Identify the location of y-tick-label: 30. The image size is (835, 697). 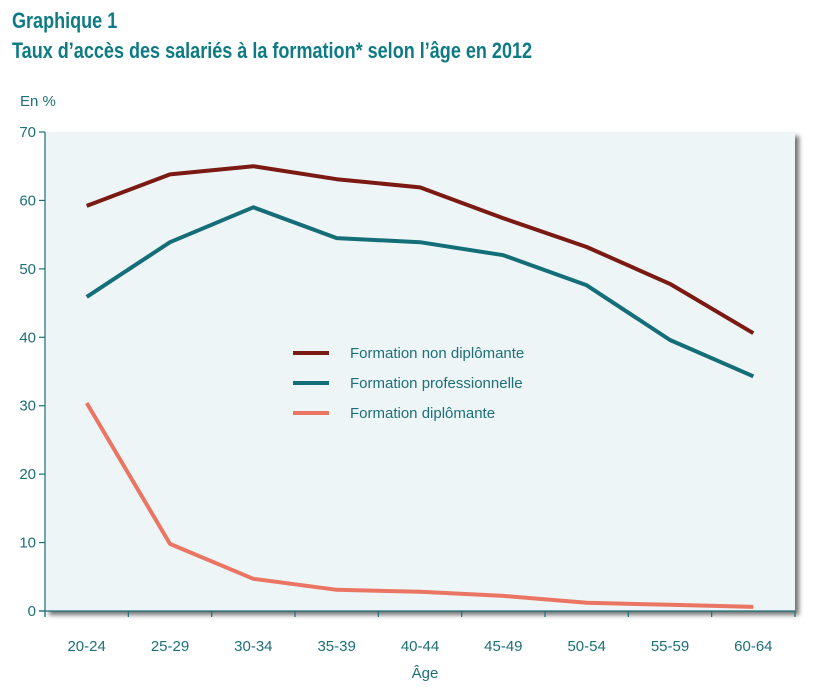
(27, 406).